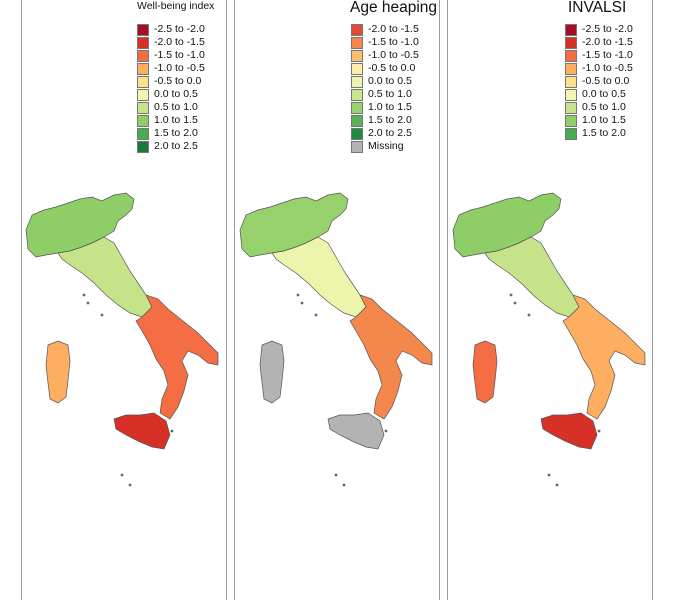 The image size is (675, 600). I want to click on map-invalsi, so click(549, 339).